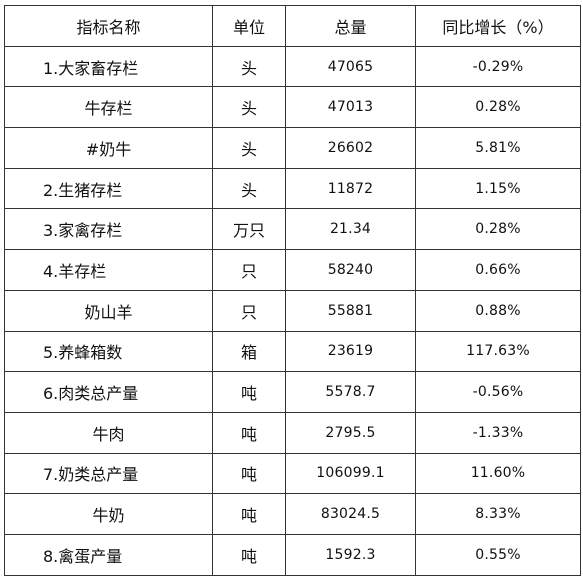  Describe the element at coordinates (498, 26) in the screenshot. I see `header-yoy-growth: 同比增长（%）` at that location.